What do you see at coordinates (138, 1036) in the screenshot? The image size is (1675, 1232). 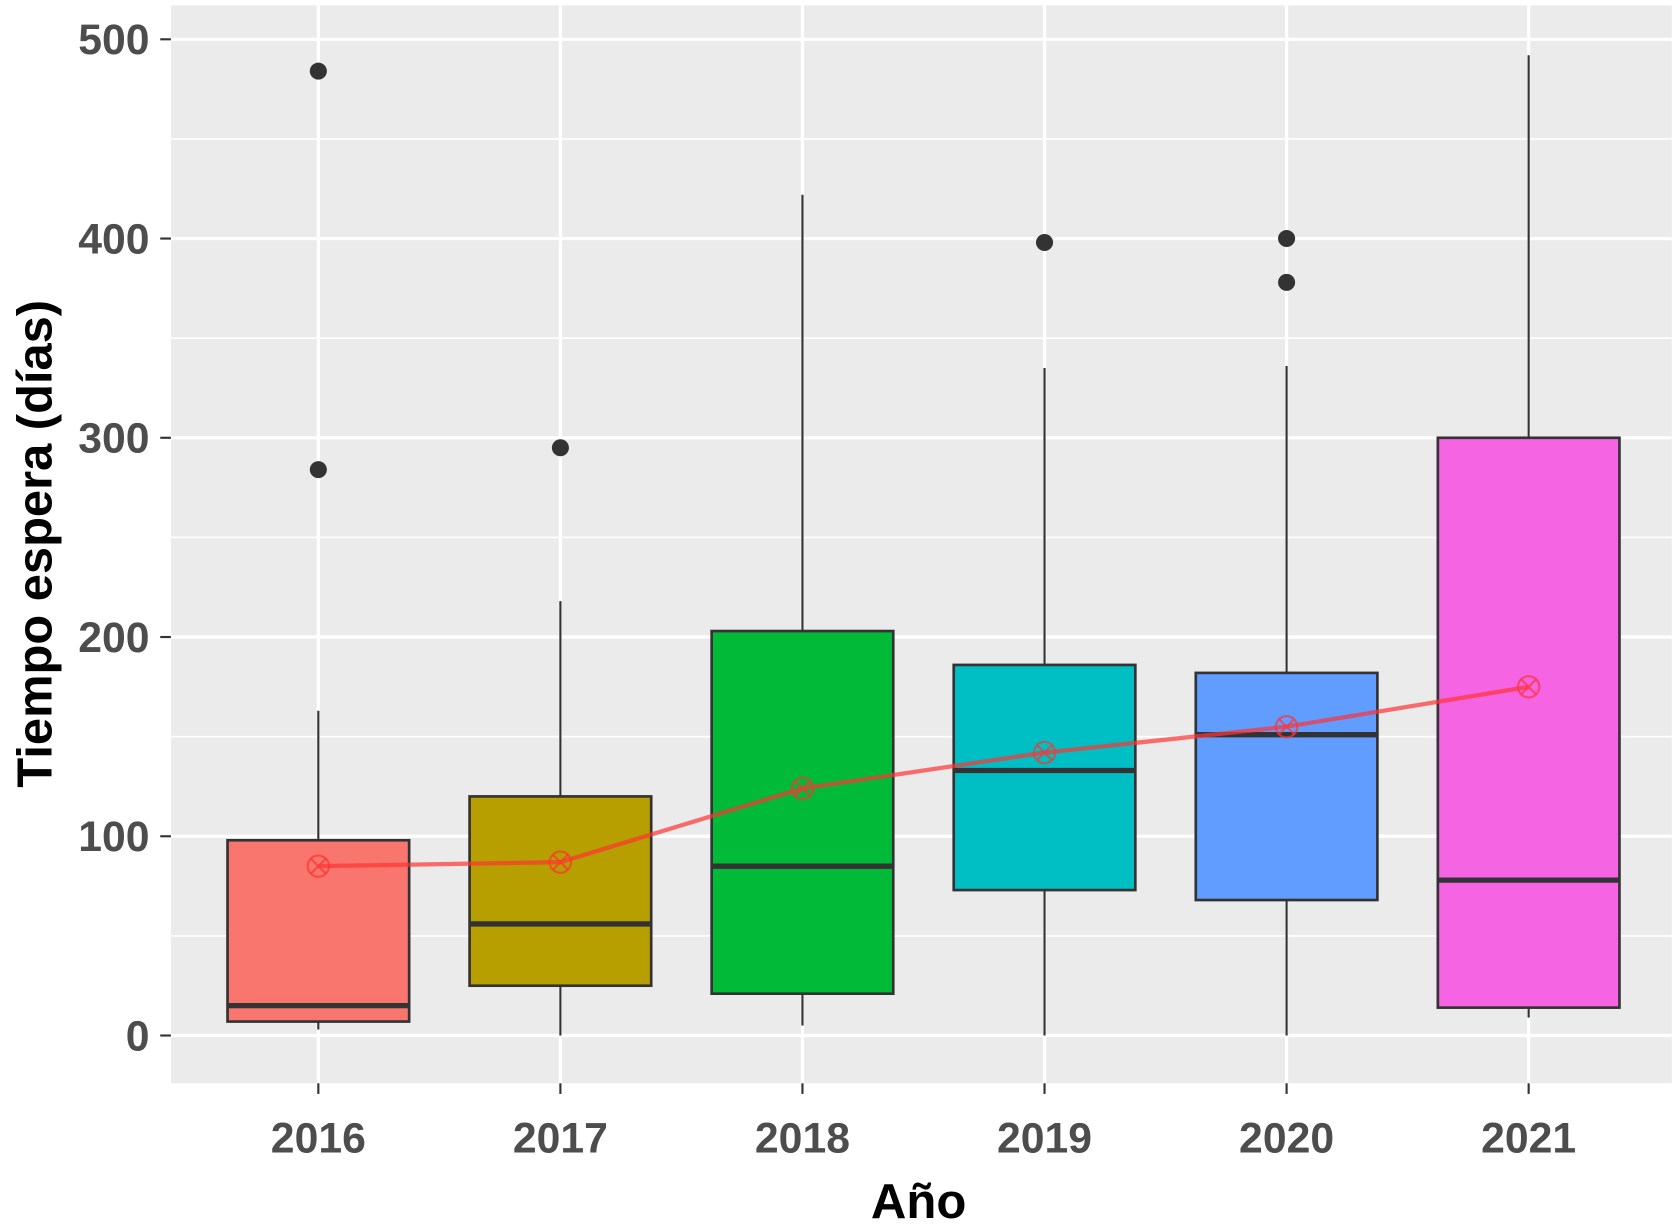 I see `y-tick-label: 0` at bounding box center [138, 1036].